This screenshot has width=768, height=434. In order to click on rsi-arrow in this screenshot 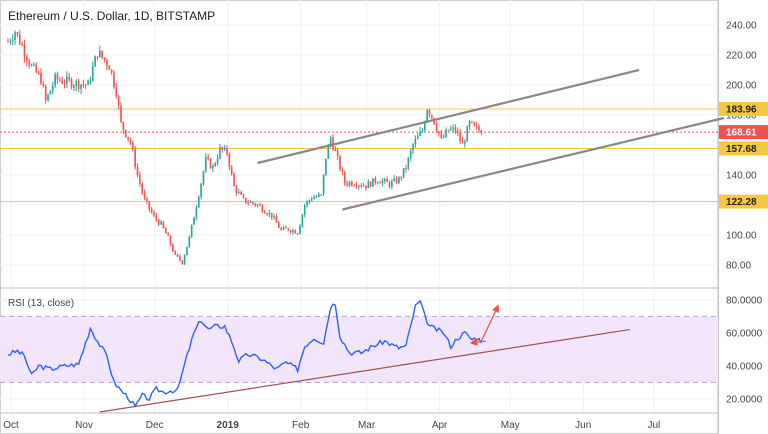, I will do `click(489, 323)`.